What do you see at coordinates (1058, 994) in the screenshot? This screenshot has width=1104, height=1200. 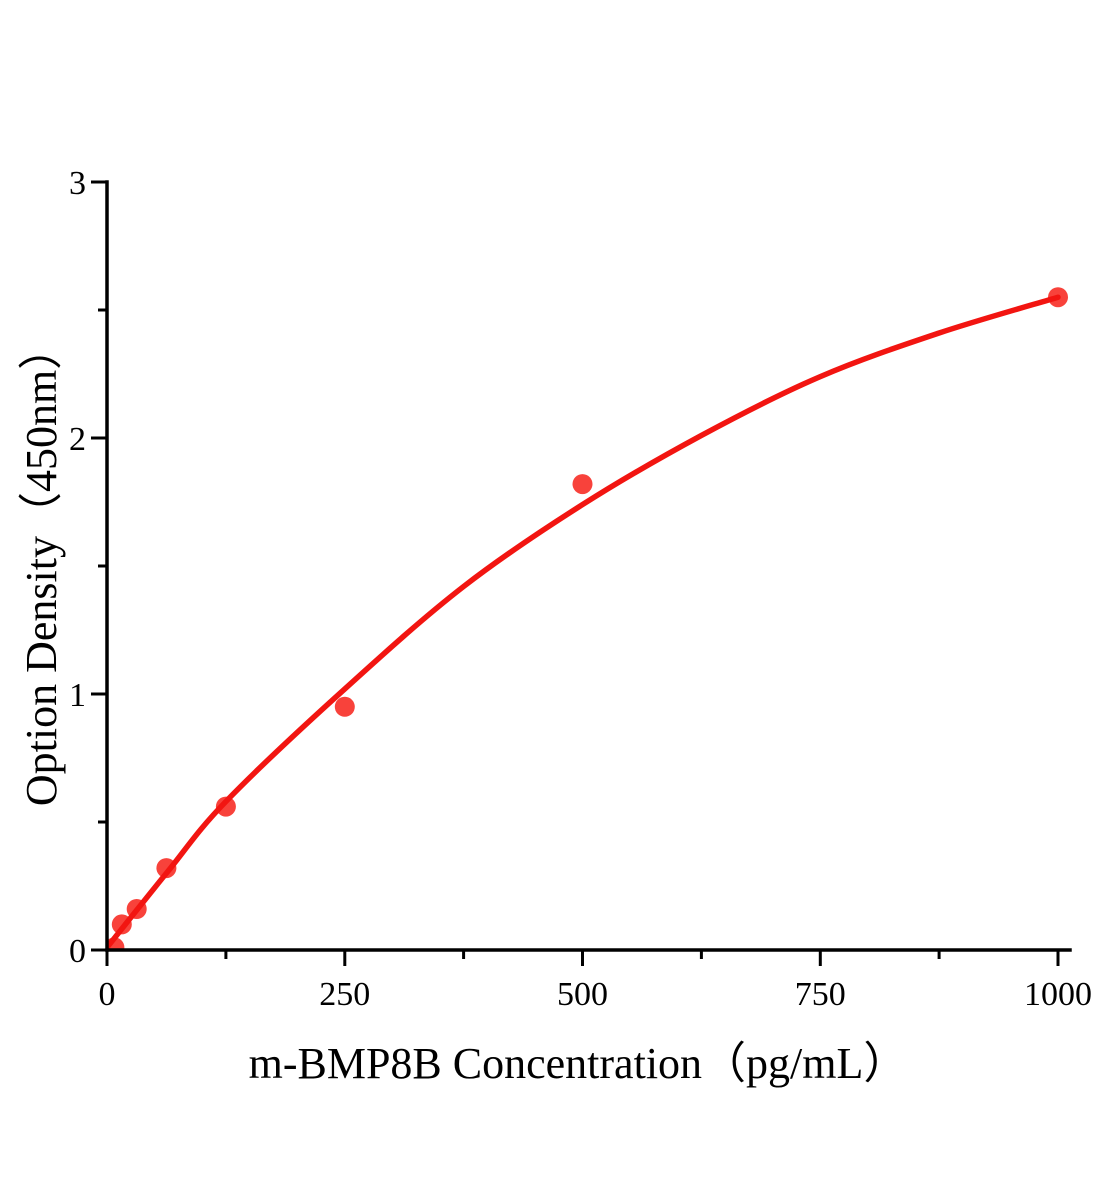 I see `x-tick-label: 1000` at bounding box center [1058, 994].